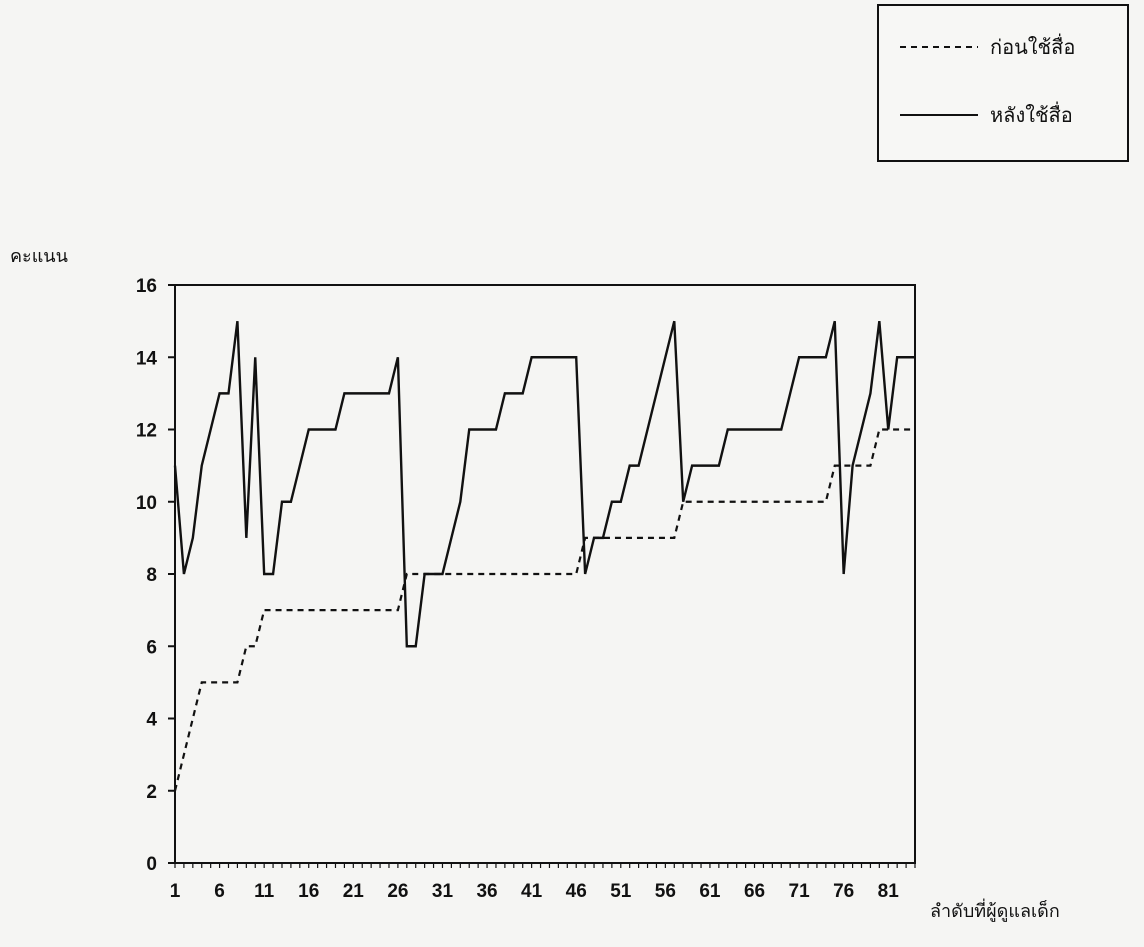 This screenshot has width=1144, height=947. I want to click on x-tick-label: 71, so click(800, 891).